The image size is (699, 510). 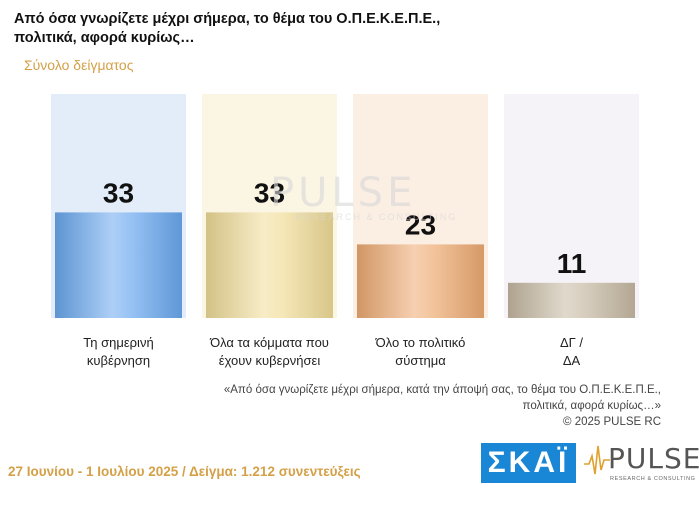 What do you see at coordinates (118, 360) in the screenshot?
I see `category-label: κυβέρνηση` at bounding box center [118, 360].